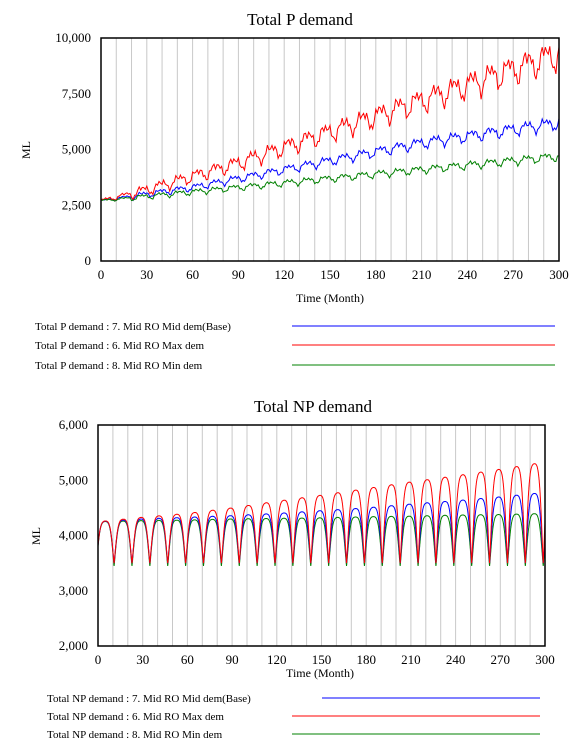  Describe the element at coordinates (313, 406) in the screenshot. I see `chart-title: Total NP demand` at that location.